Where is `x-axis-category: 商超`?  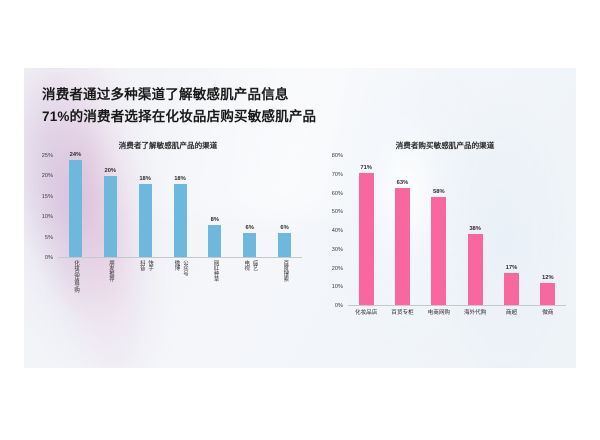 x-axis-category: 商超 is located at coordinates (511, 316).